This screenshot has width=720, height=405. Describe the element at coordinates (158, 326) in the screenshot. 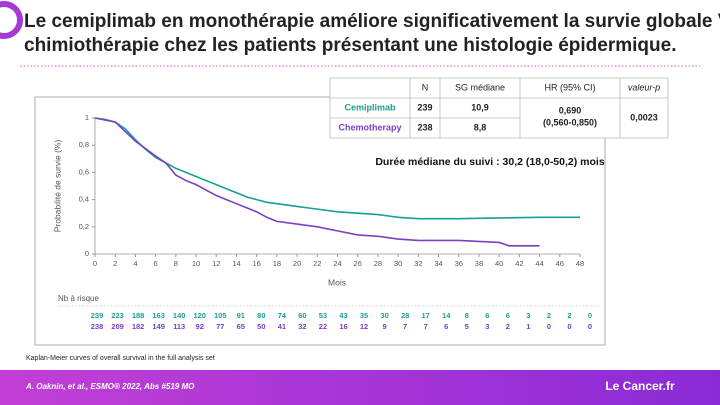

I see `risk-count: 149` at that location.